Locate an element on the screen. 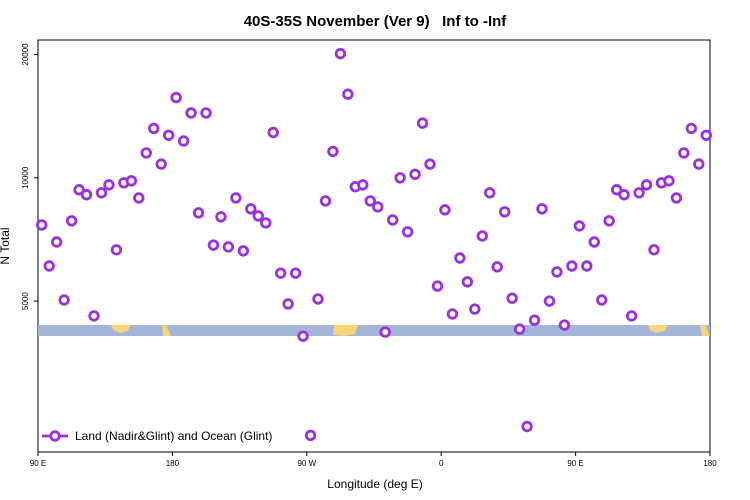  map-strip is located at coordinates (374, 330).